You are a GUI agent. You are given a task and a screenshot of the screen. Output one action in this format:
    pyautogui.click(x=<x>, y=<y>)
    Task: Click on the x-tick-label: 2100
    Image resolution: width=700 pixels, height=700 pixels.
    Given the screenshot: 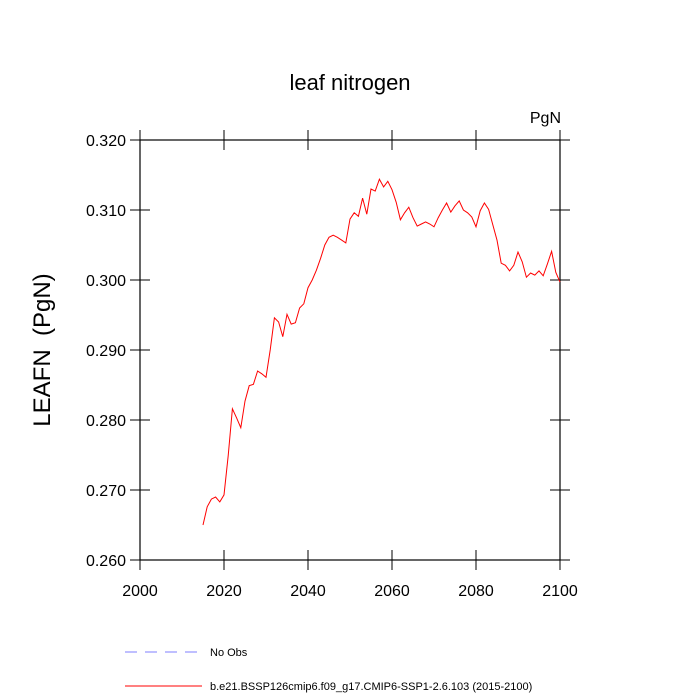 What is the action you would take?
    pyautogui.click(x=560, y=591)
    